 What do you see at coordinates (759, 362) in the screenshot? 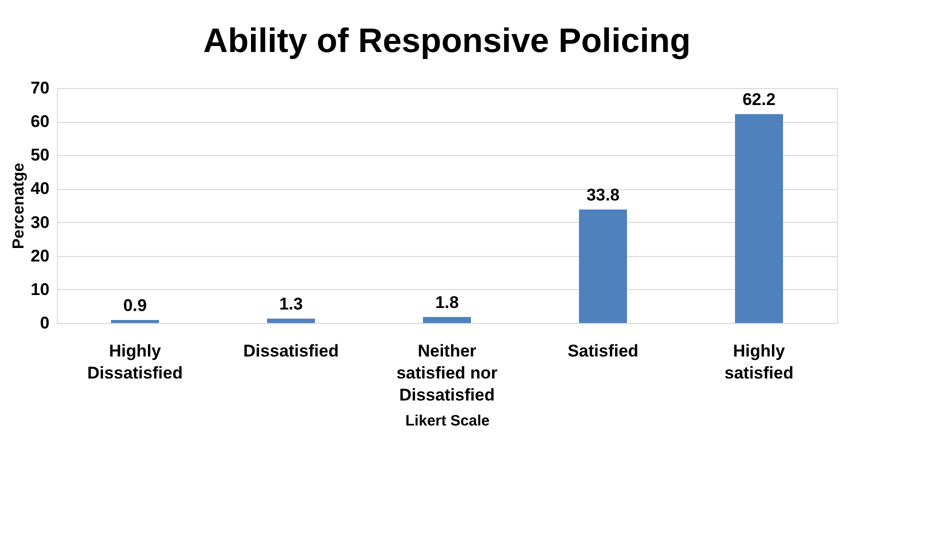
I see `x-tick-label: Highly satisfied` at bounding box center [759, 362].